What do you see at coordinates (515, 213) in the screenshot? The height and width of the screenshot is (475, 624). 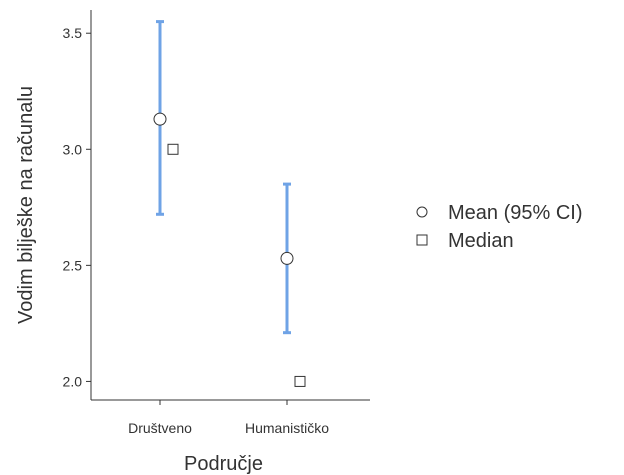 I see `legend-label-mean: Mean (95% CI)` at bounding box center [515, 213].